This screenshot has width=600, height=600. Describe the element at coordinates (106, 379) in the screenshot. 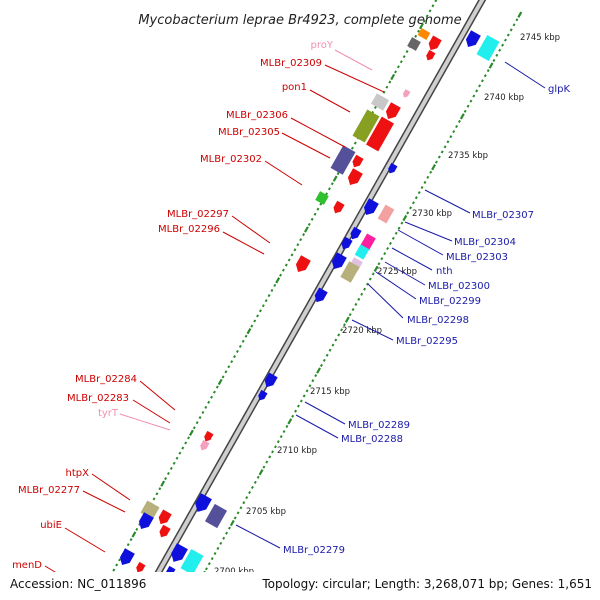

I see `gene-label: MLBr_02284` at that location.